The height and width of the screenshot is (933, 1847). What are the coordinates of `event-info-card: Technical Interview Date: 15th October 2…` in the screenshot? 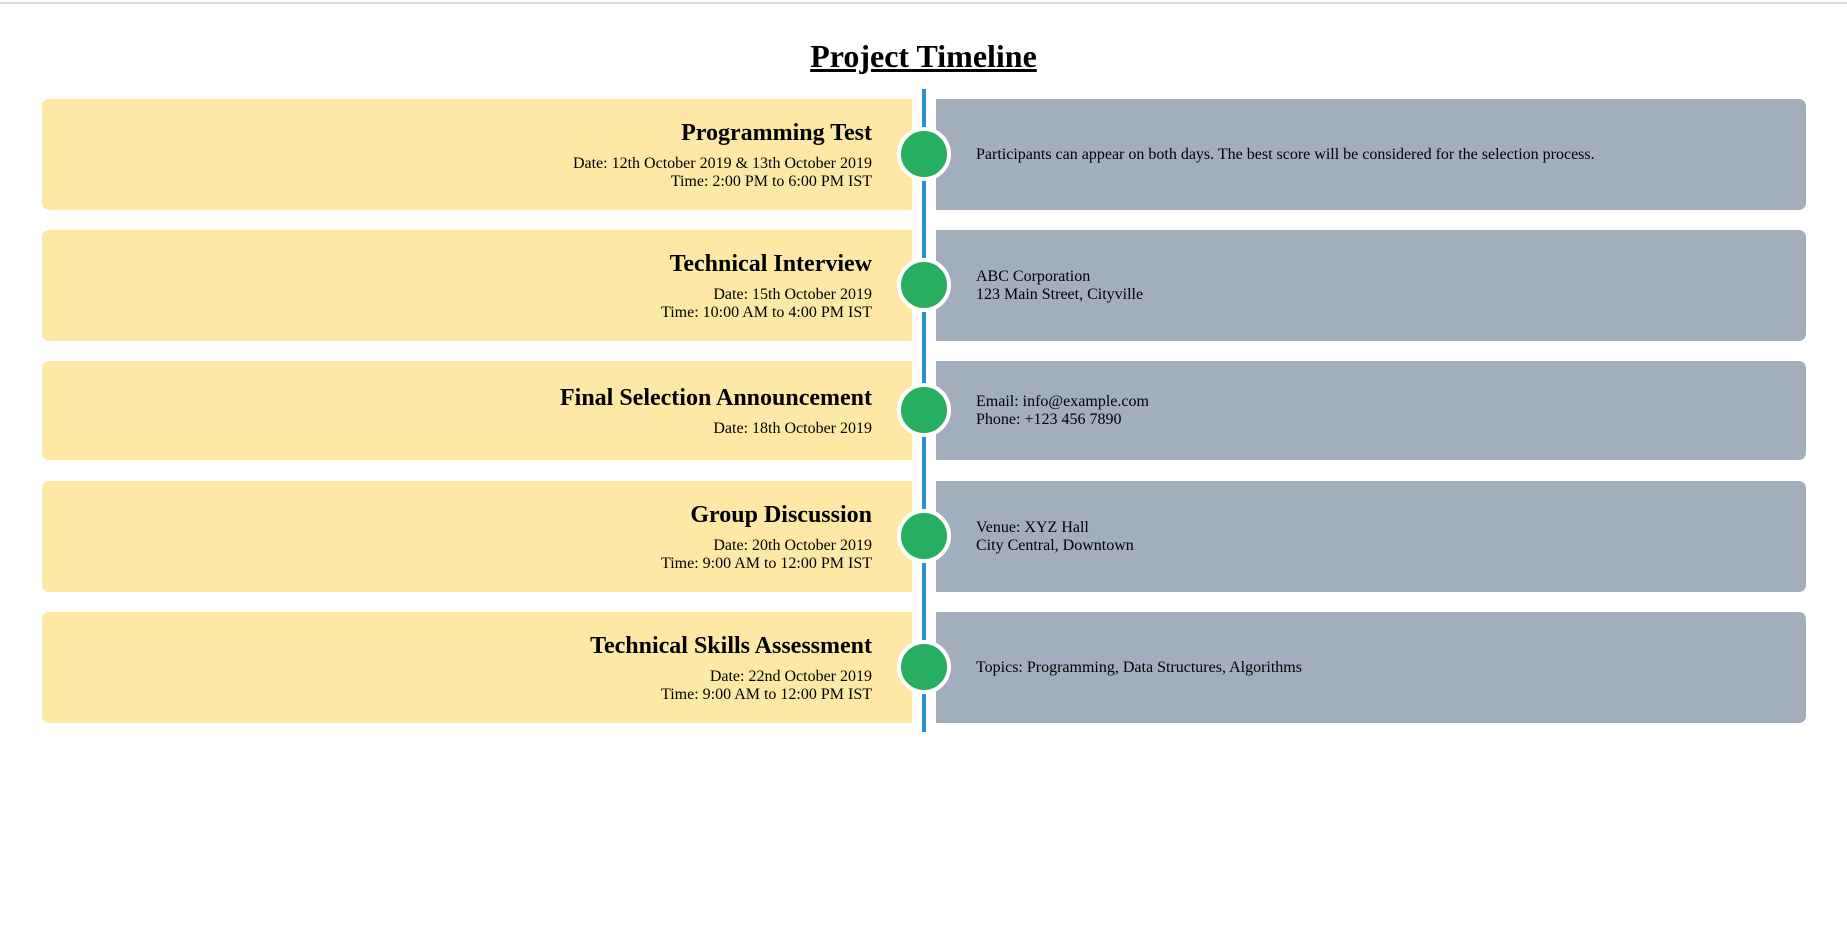 It's located at (477, 285).